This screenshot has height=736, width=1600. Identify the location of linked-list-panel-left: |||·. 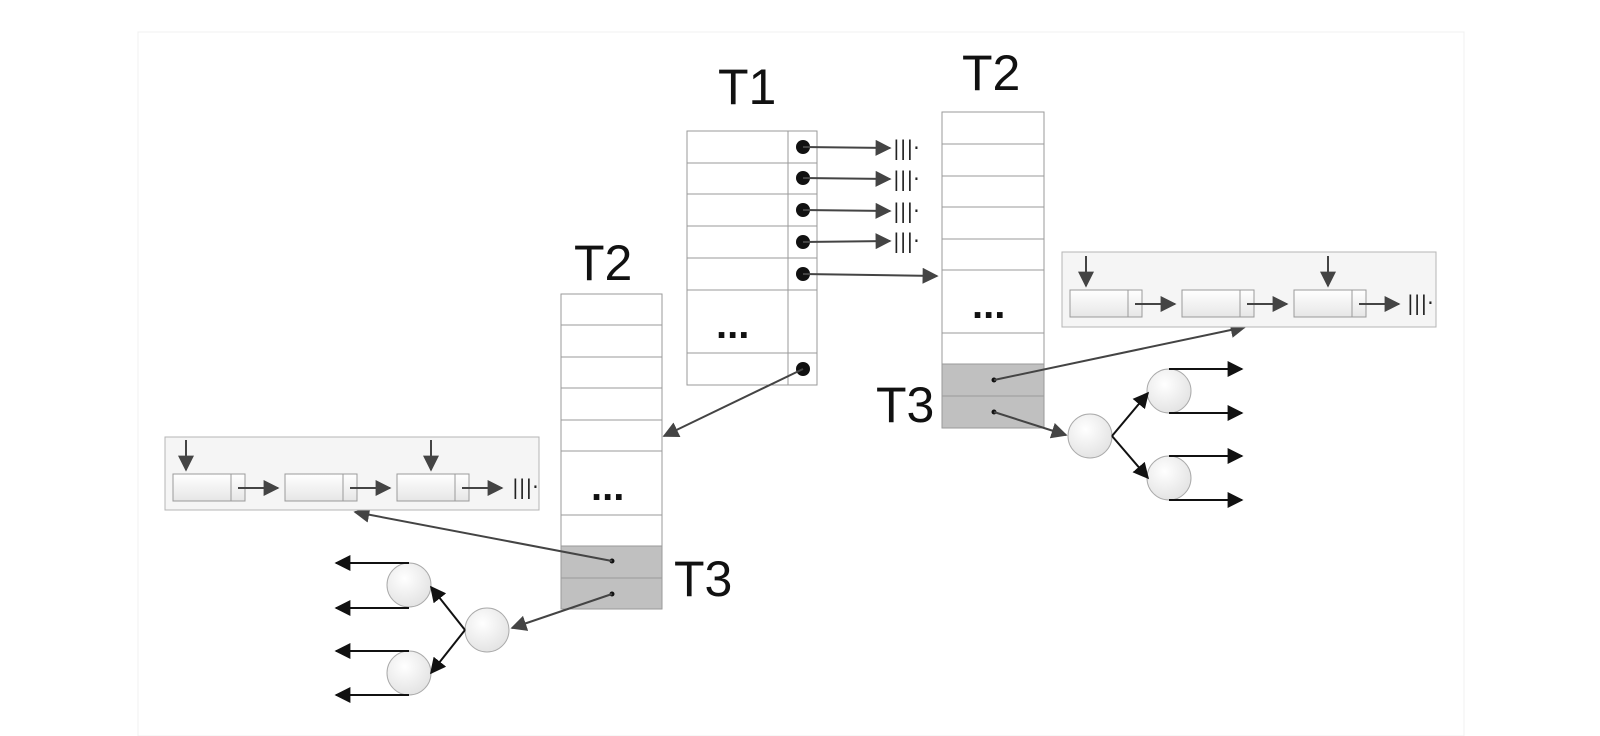
(352, 473).